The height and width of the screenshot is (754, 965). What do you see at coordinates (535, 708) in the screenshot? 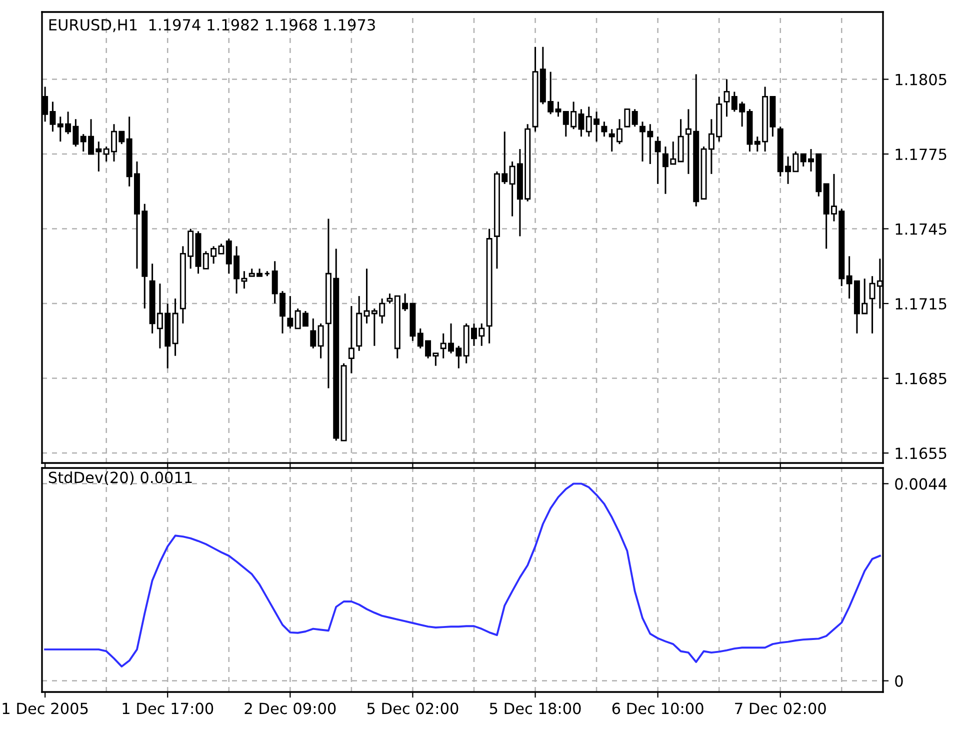
I see `x-tick-label: 5 Dec 18:00` at bounding box center [535, 708].